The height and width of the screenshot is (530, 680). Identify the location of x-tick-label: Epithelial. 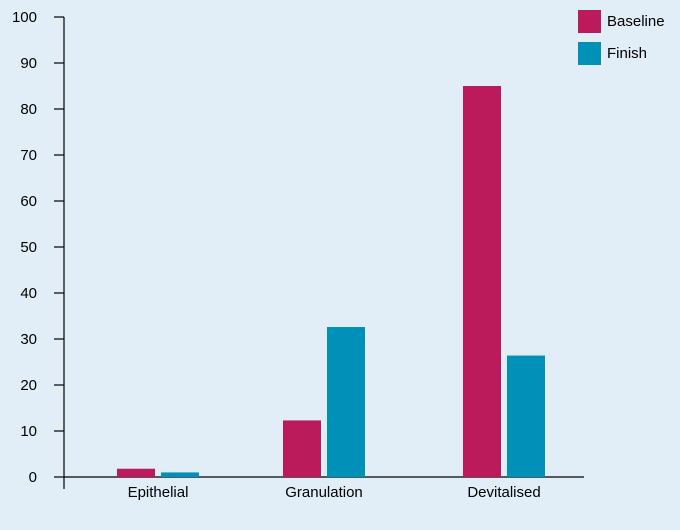
(158, 492).